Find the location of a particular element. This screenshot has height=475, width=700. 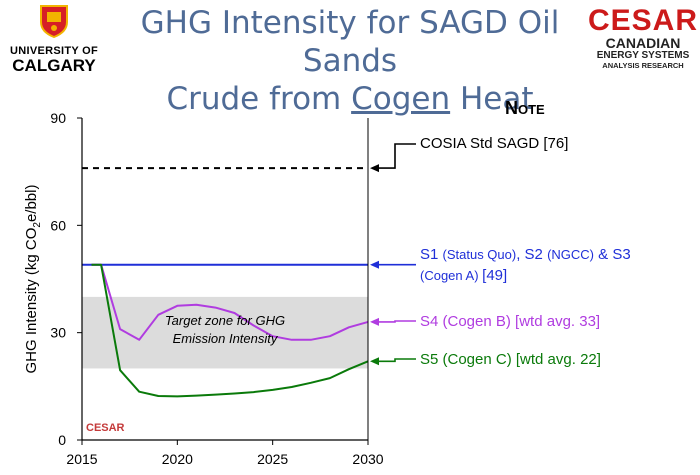

x-tick-label: 2030 is located at coordinates (367, 459).